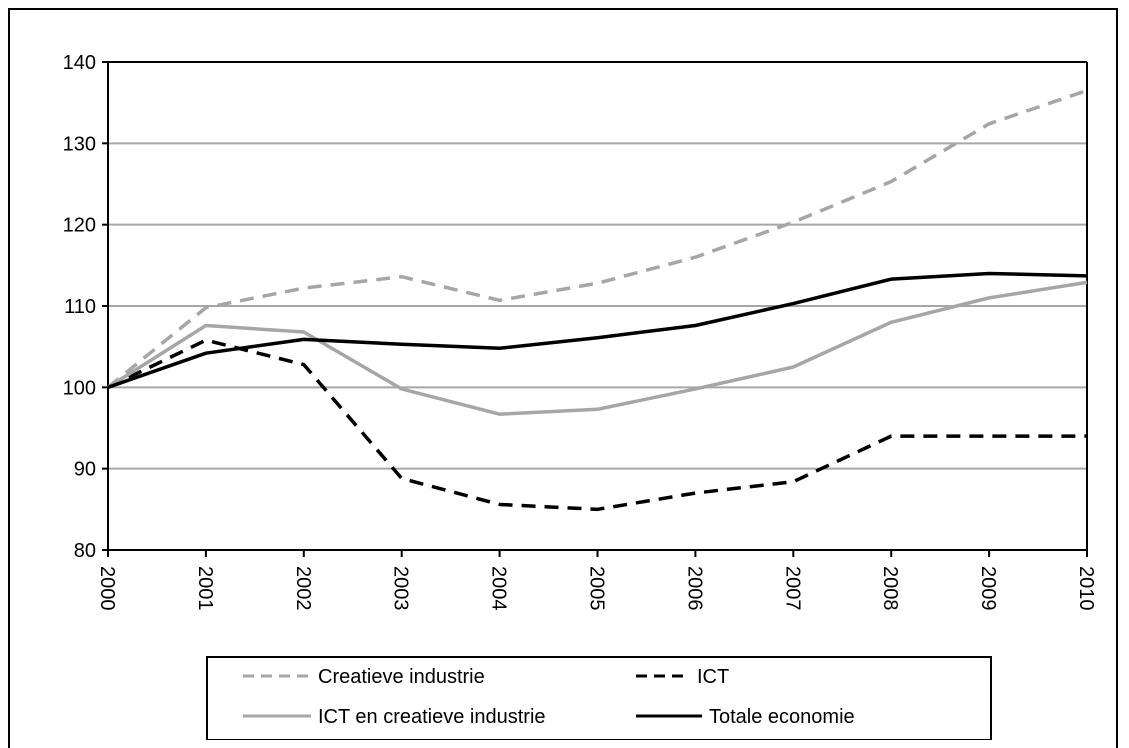 The height and width of the screenshot is (748, 1129). I want to click on x-tick-label: 2007, so click(792, 588).